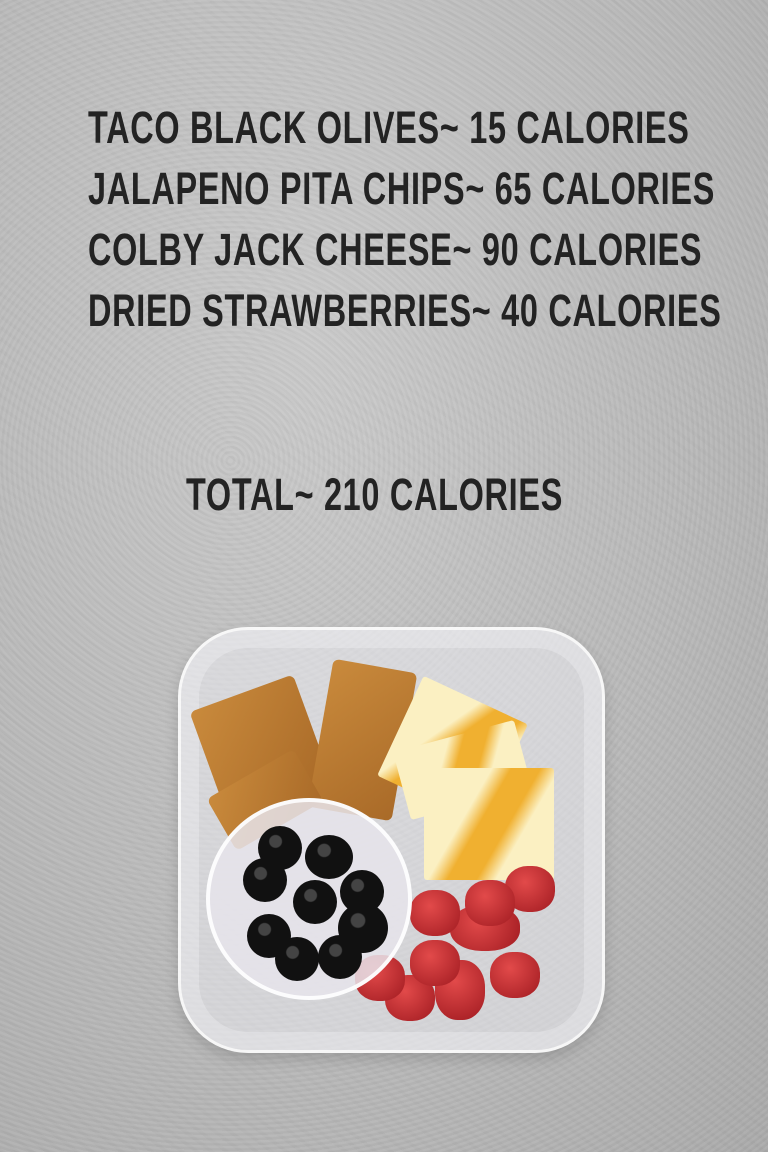  Describe the element at coordinates (395, 249) in the screenshot. I see `item-cheese: COLBY JACK CHEESE~ 90 CALORIES` at that location.